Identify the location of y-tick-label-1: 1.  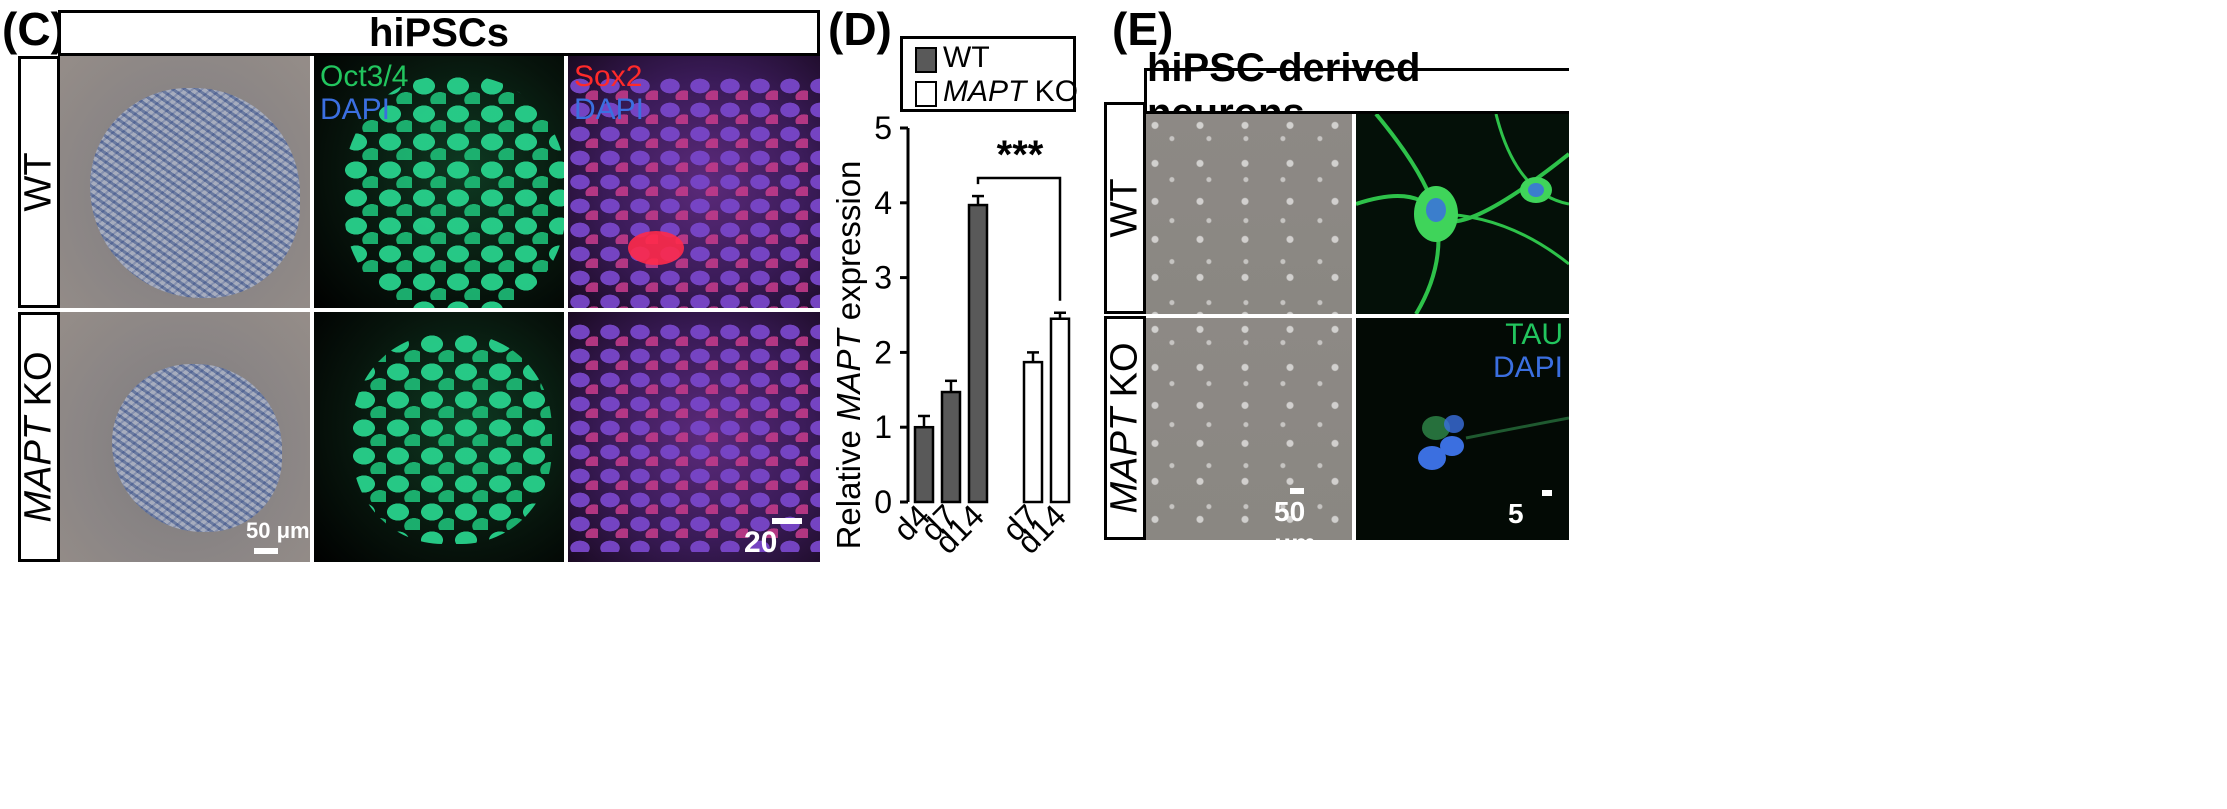
(883, 427).